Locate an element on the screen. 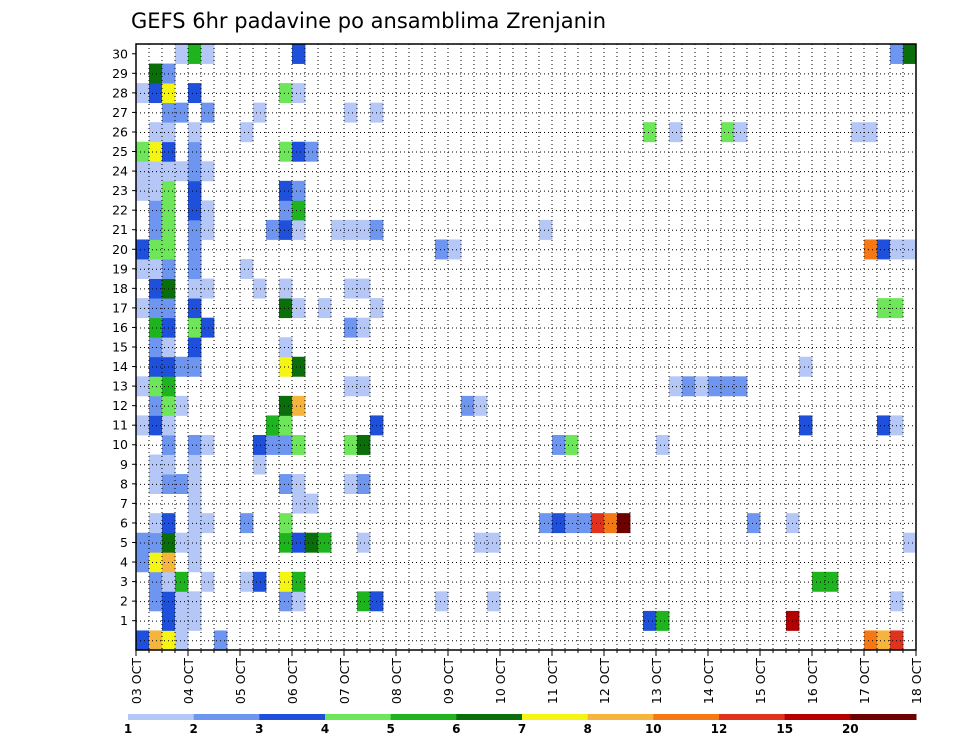  colorbar-label: 15 is located at coordinates (784, 729).